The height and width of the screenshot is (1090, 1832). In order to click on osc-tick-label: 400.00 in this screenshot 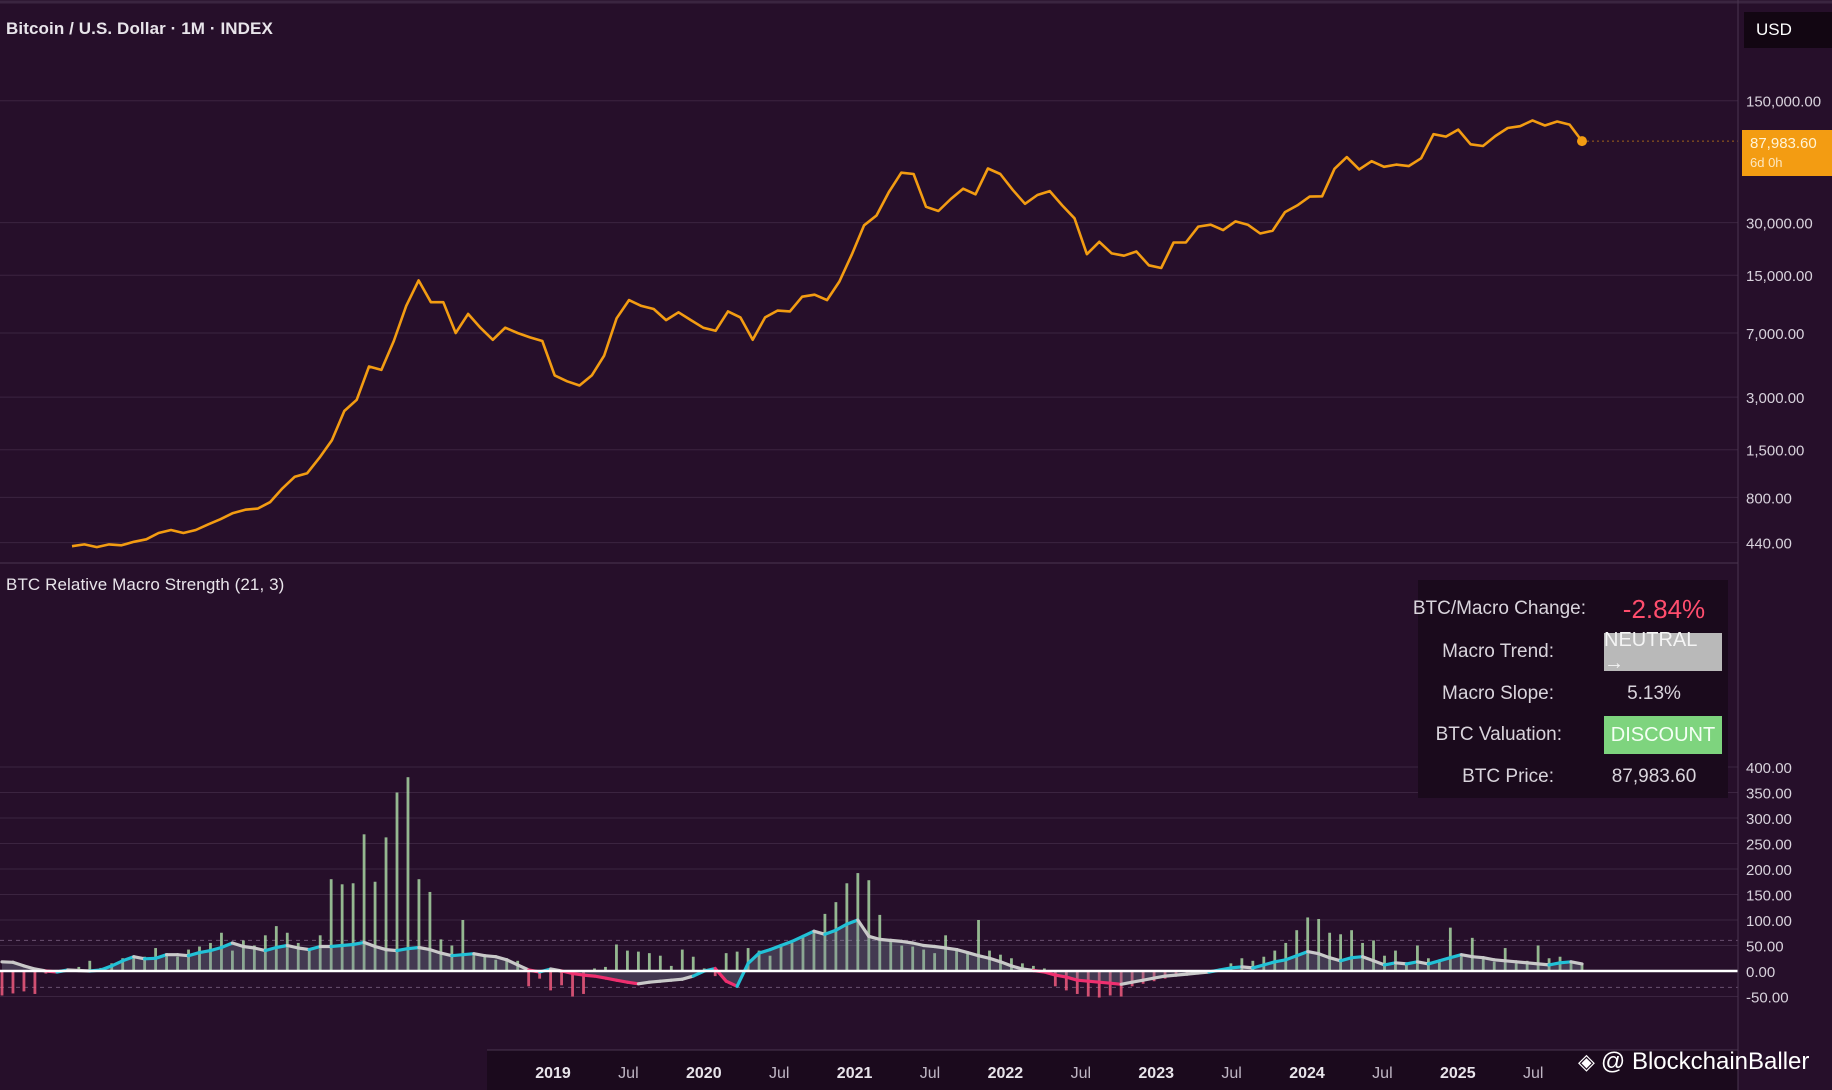, I will do `click(1769, 768)`.